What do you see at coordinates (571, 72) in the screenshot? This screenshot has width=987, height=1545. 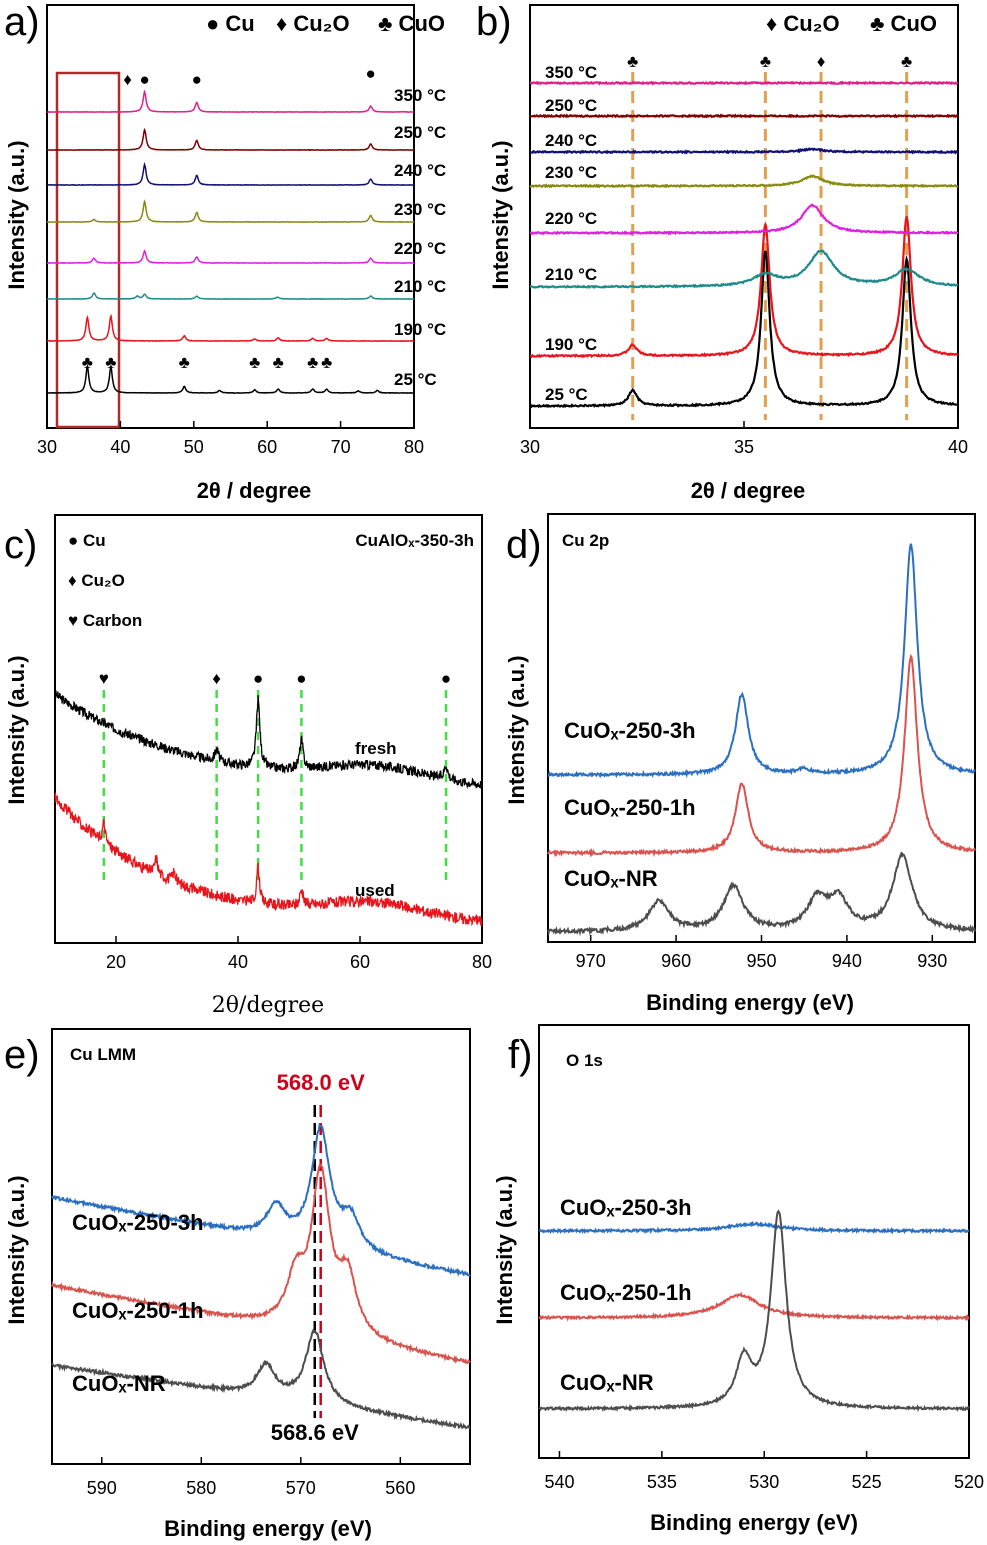 I see `series-label: 350 °C` at bounding box center [571, 72].